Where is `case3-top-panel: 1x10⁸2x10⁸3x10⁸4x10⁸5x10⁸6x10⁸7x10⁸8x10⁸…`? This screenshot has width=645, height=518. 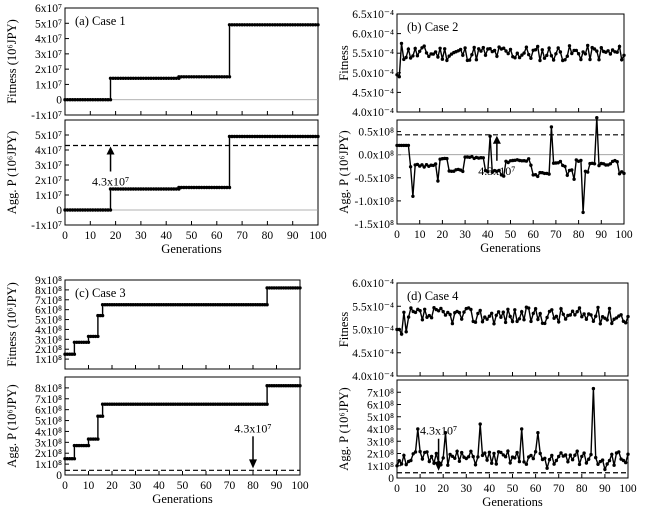
case3-top-panel: 1x10⁸2x10⁸3x10⁸4x10⁸5x10⁸6x10⁸7x10⁸8x10⁸… is located at coordinates (153, 322).